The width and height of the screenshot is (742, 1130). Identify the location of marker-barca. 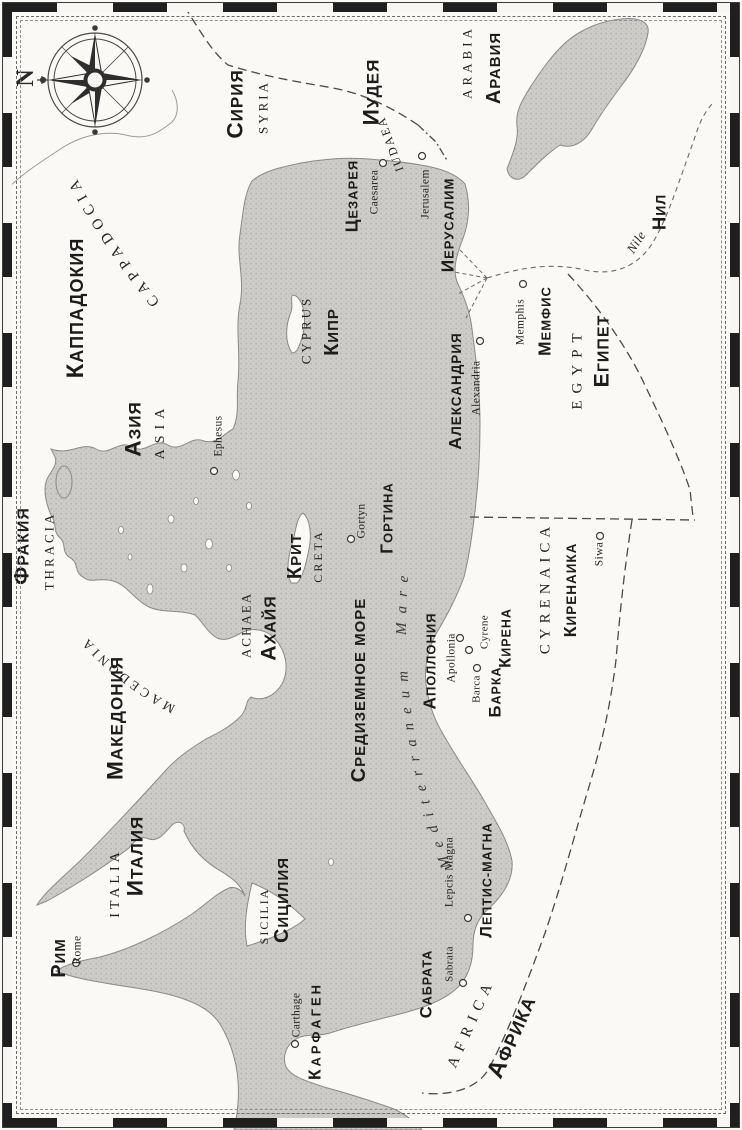
(477, 668).